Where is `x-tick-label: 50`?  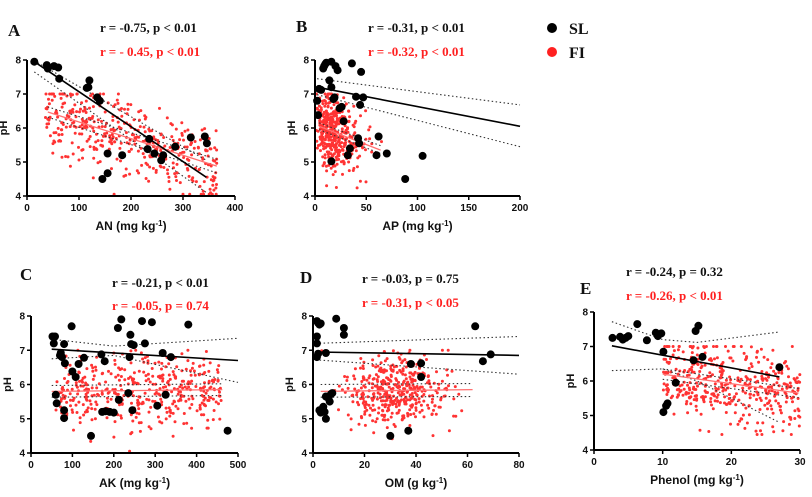
x-tick-label: 50 is located at coordinates (367, 208).